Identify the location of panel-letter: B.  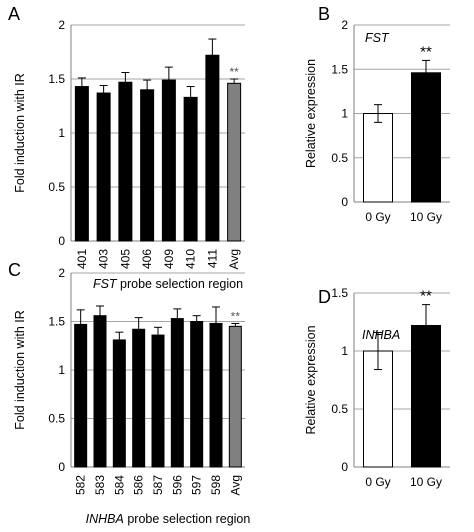
(324, 14).